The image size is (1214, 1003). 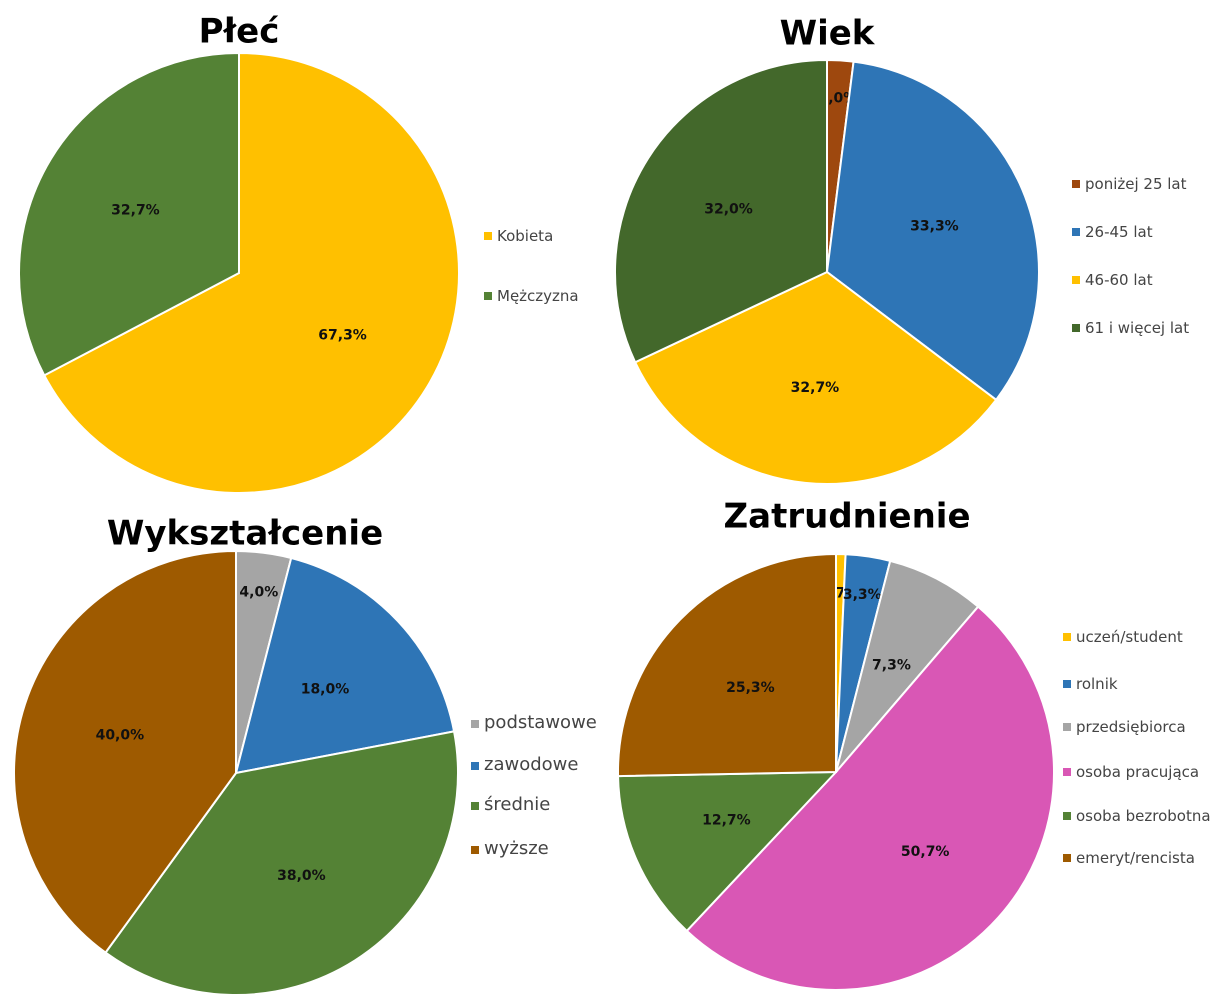 I want to click on legend-entry: przedsiębiorca, so click(x=1138, y=727).